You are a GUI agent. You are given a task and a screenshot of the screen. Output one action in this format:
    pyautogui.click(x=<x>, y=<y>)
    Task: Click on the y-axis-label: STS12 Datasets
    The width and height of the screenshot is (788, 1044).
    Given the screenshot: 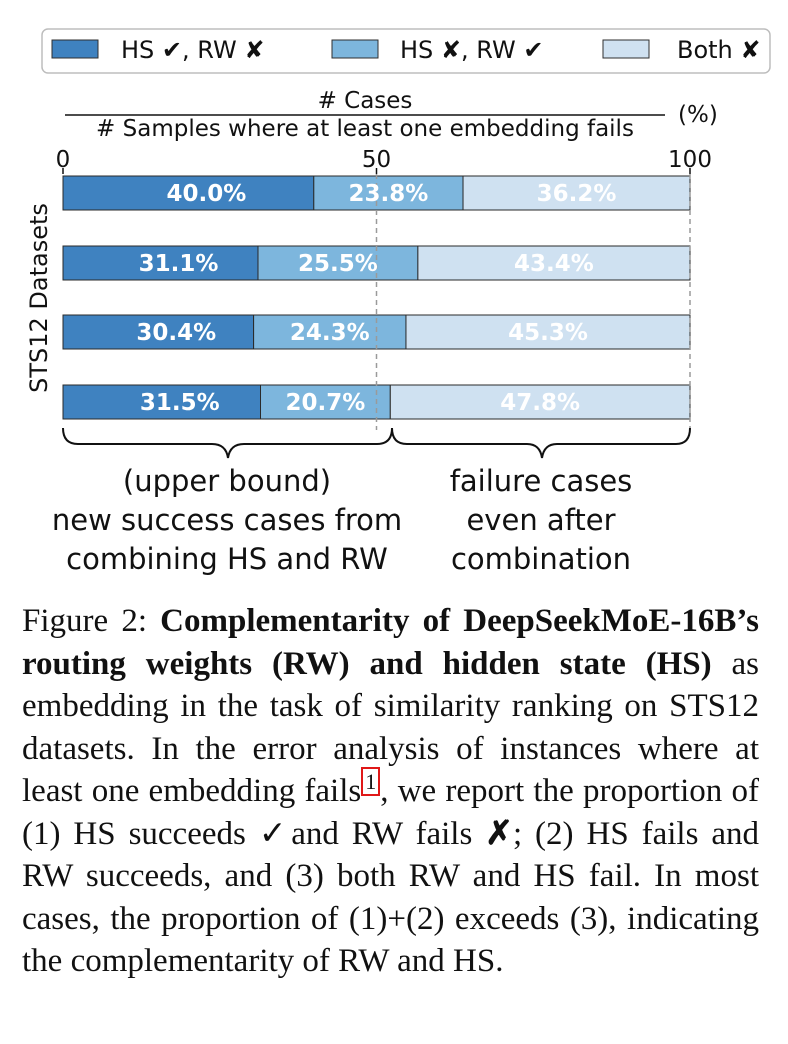 What is the action you would take?
    pyautogui.click(x=39, y=298)
    